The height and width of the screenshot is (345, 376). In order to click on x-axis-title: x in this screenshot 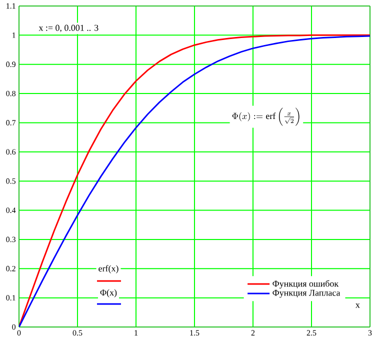, I will do `click(358, 306)`.